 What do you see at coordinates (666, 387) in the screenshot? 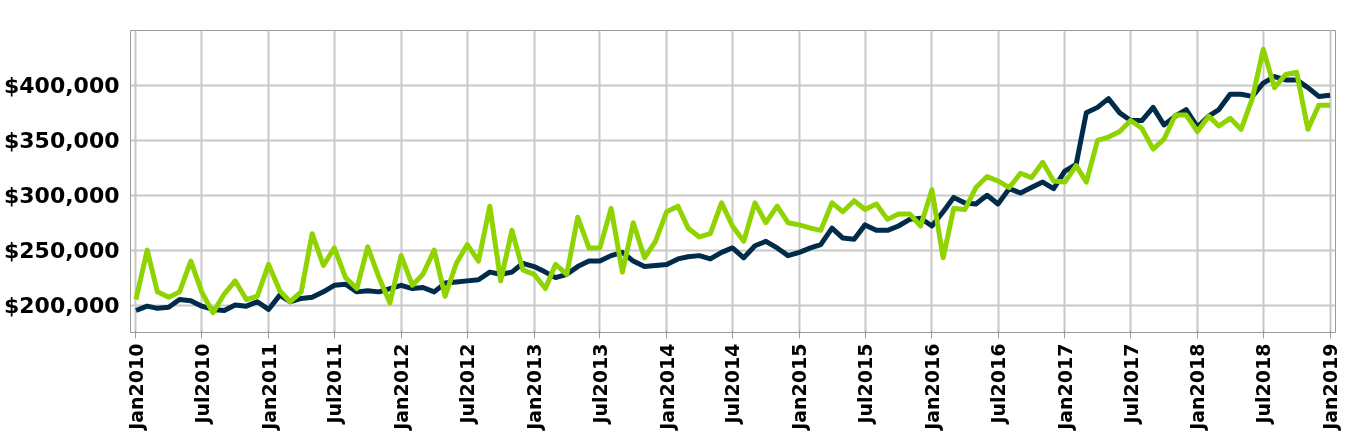
I see `x-tick-label: Jan2014` at bounding box center [666, 387].